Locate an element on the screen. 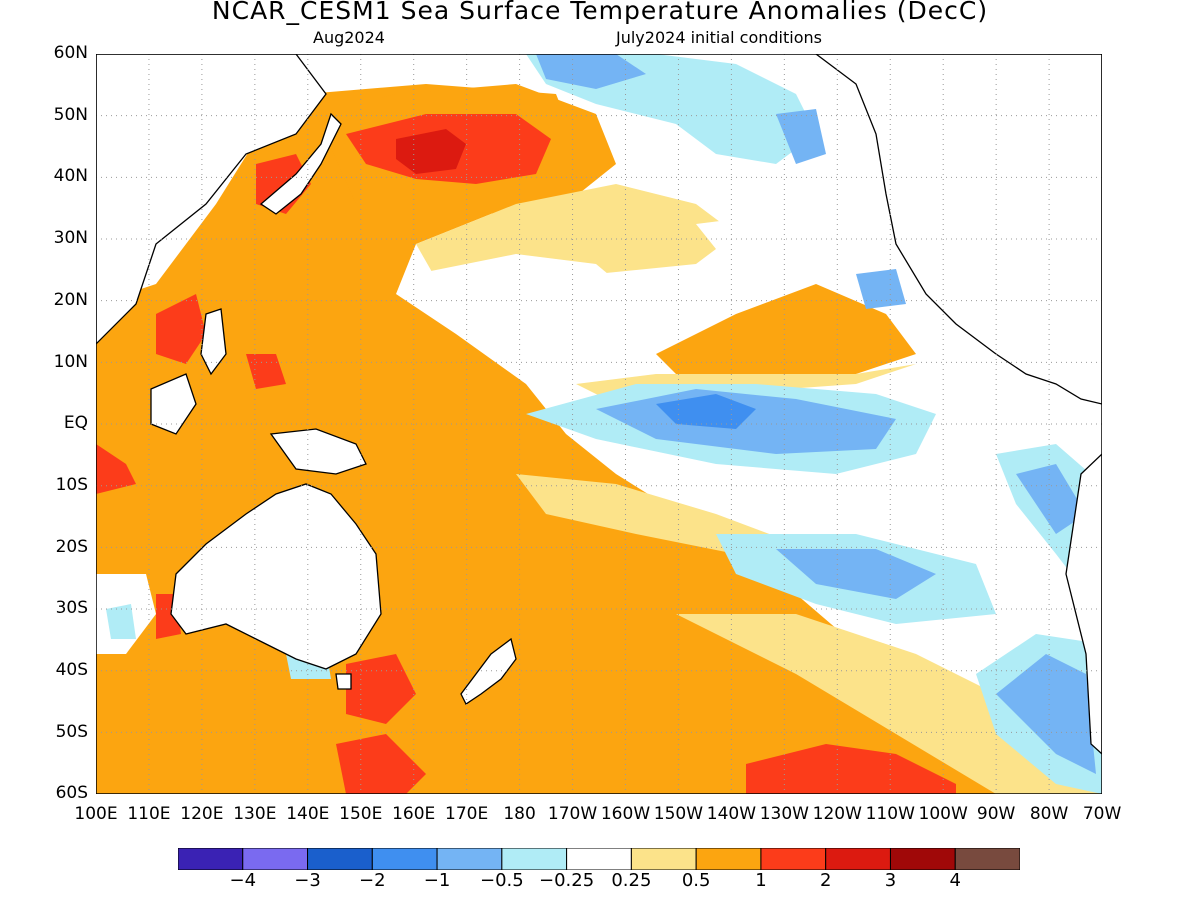 The width and height of the screenshot is (1200, 900). japan-land is located at coordinates (300, 163).